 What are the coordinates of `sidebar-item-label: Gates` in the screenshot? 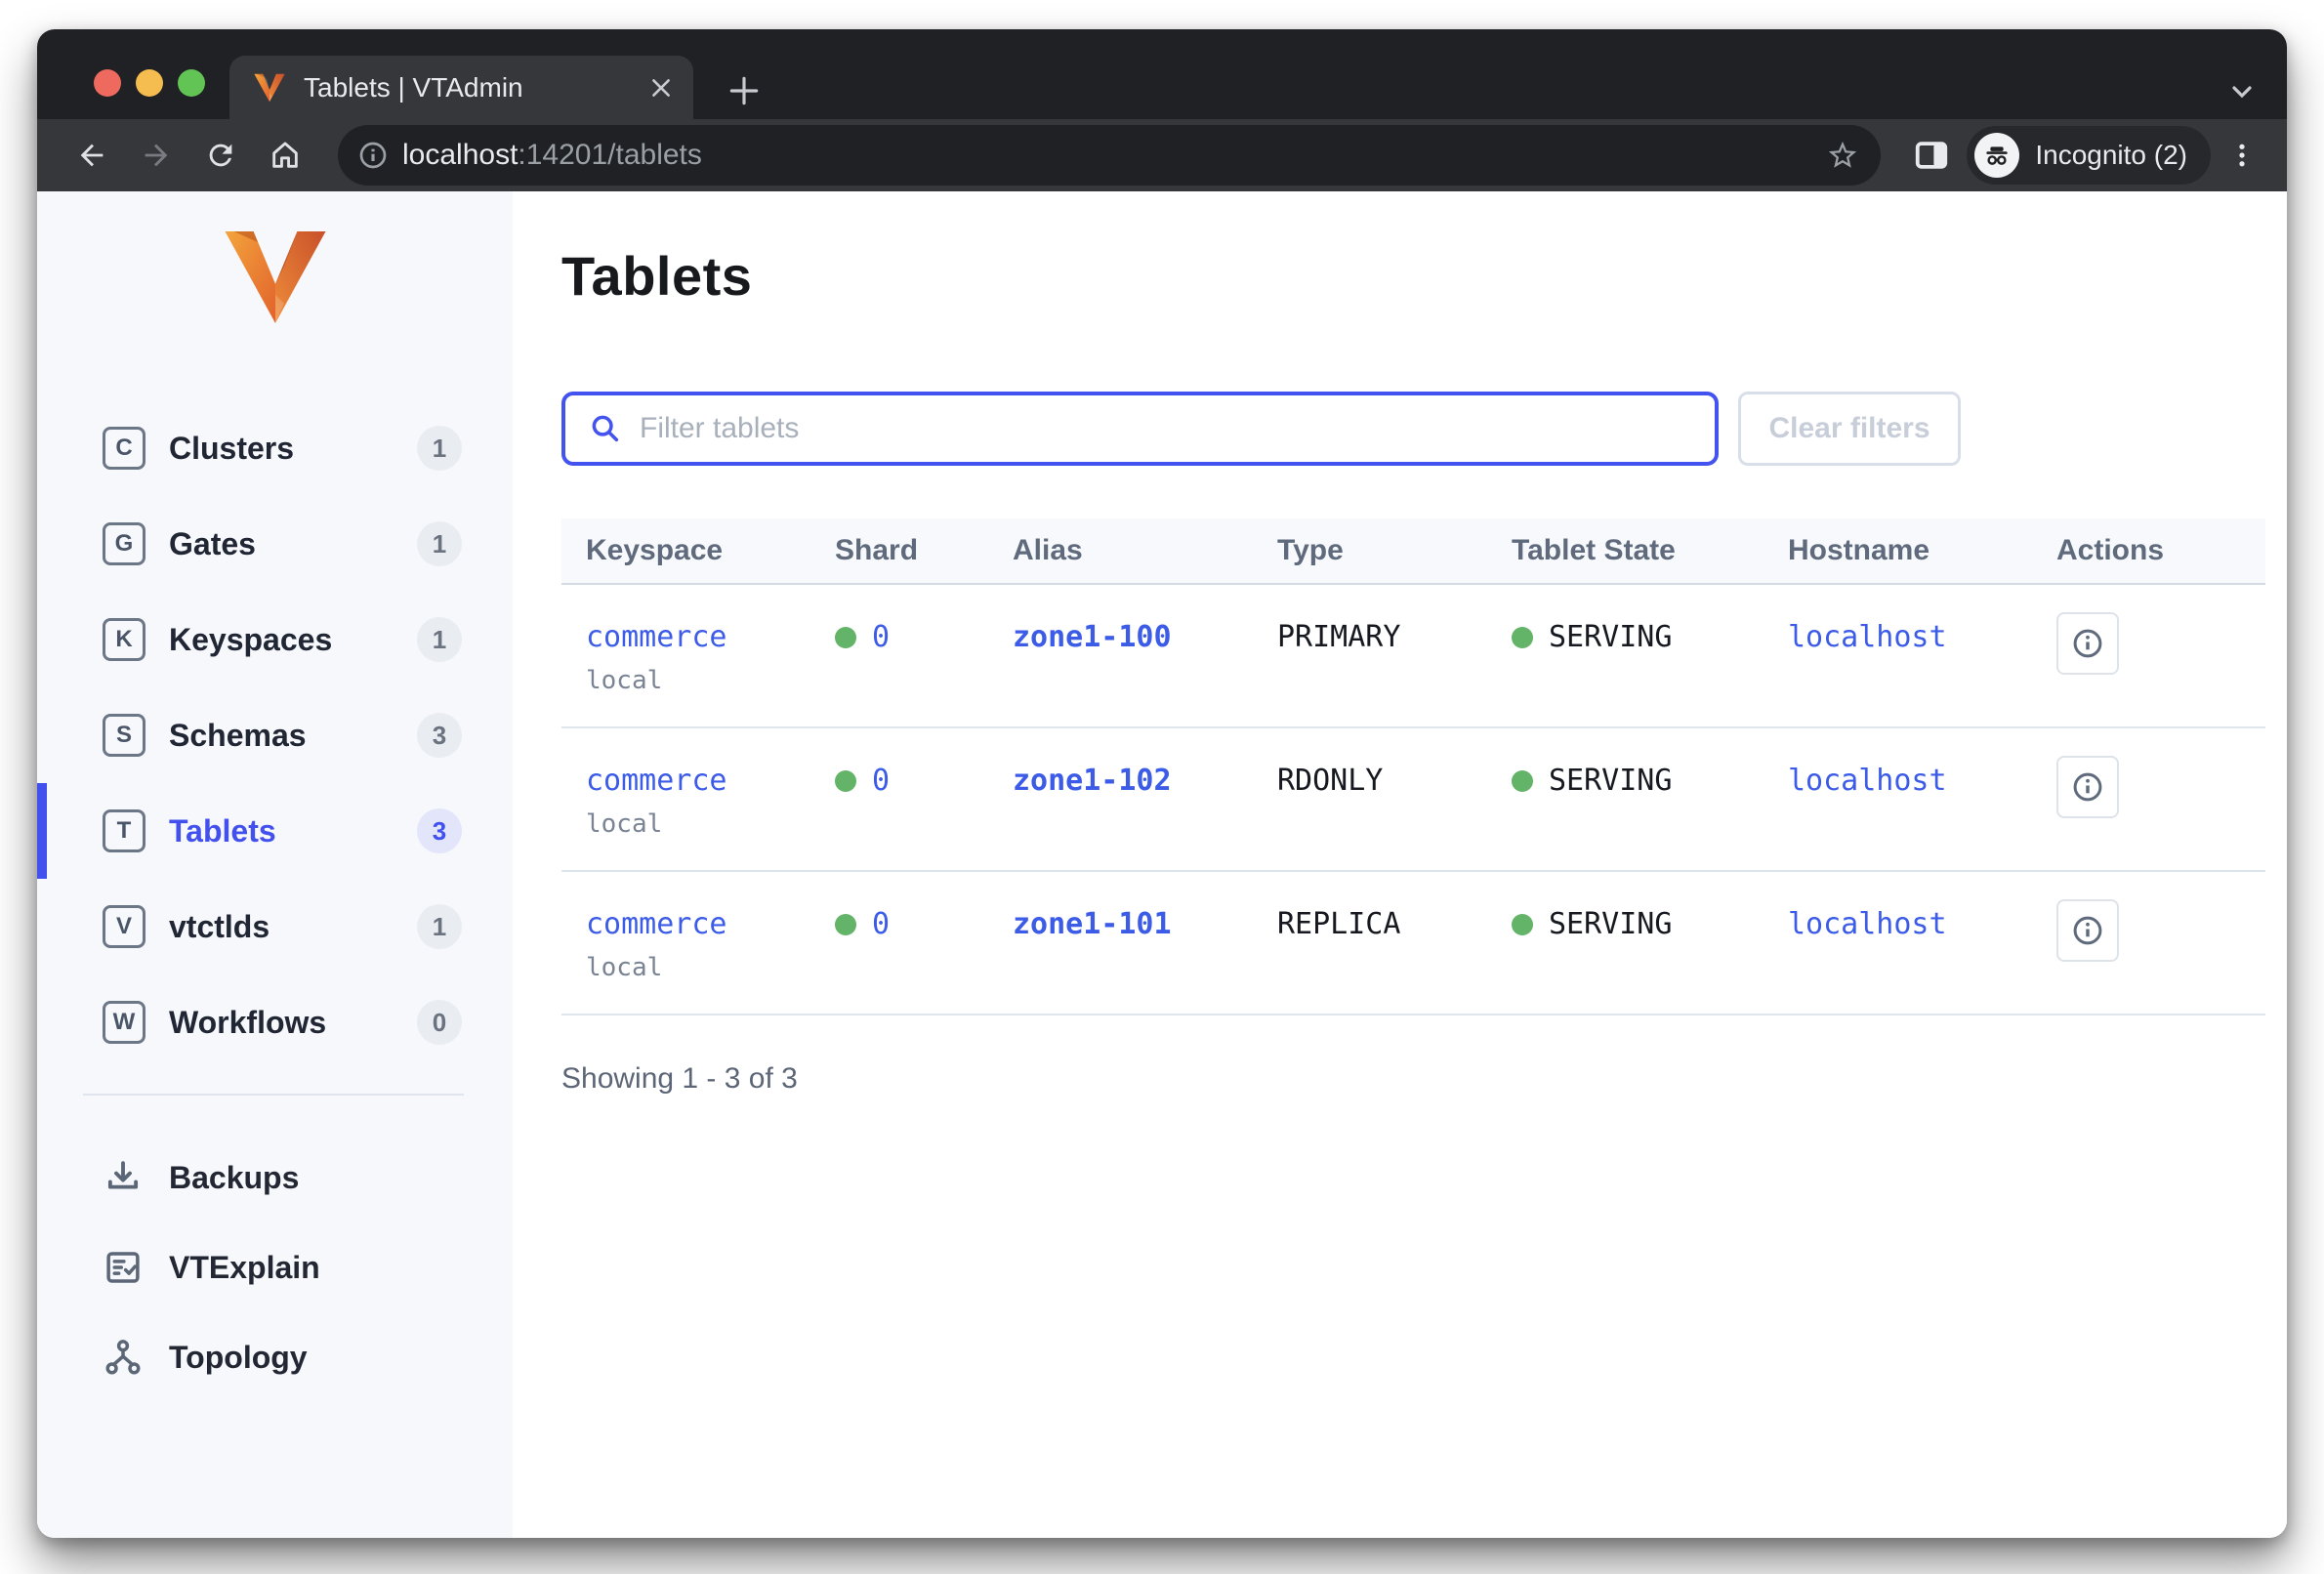 It's located at (213, 543).